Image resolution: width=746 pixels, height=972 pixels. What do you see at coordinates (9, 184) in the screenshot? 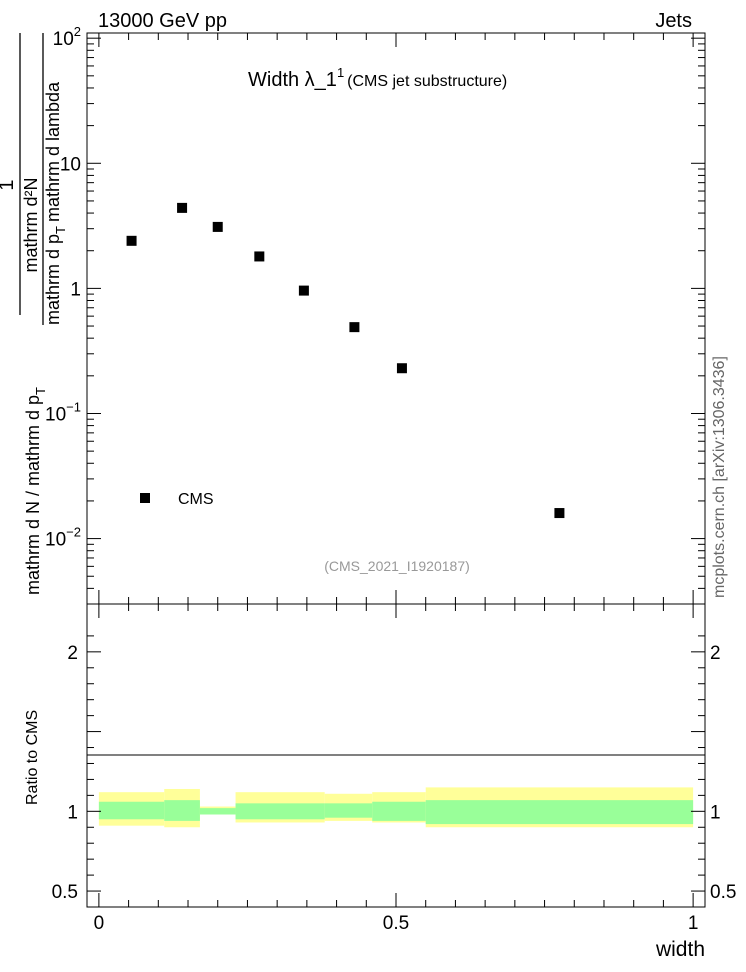
I see `ylabel-numerator: 1` at bounding box center [9, 184].